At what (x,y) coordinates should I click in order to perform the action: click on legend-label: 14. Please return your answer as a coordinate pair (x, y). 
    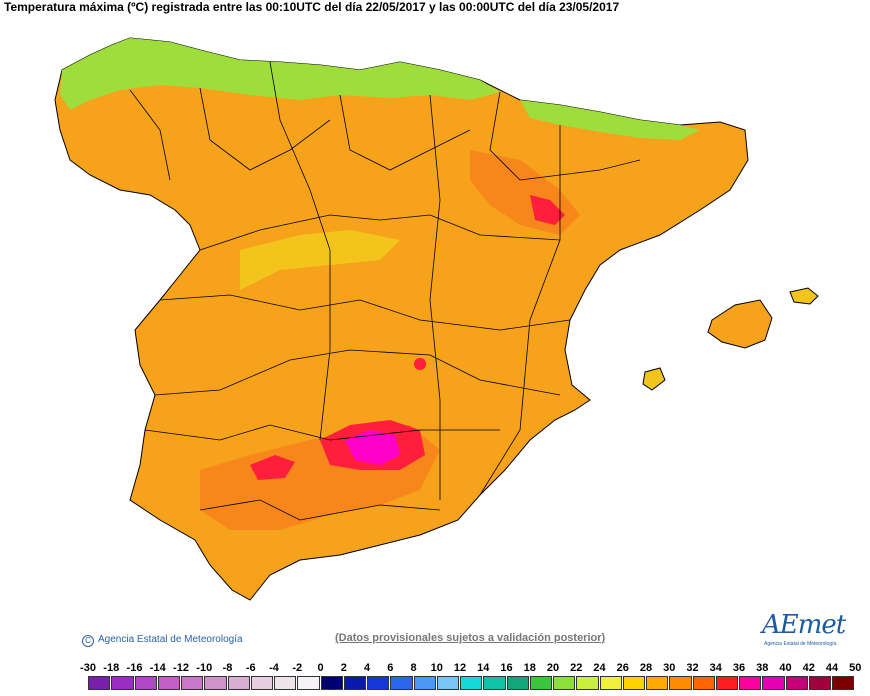
    Looking at the image, I should click on (483, 668).